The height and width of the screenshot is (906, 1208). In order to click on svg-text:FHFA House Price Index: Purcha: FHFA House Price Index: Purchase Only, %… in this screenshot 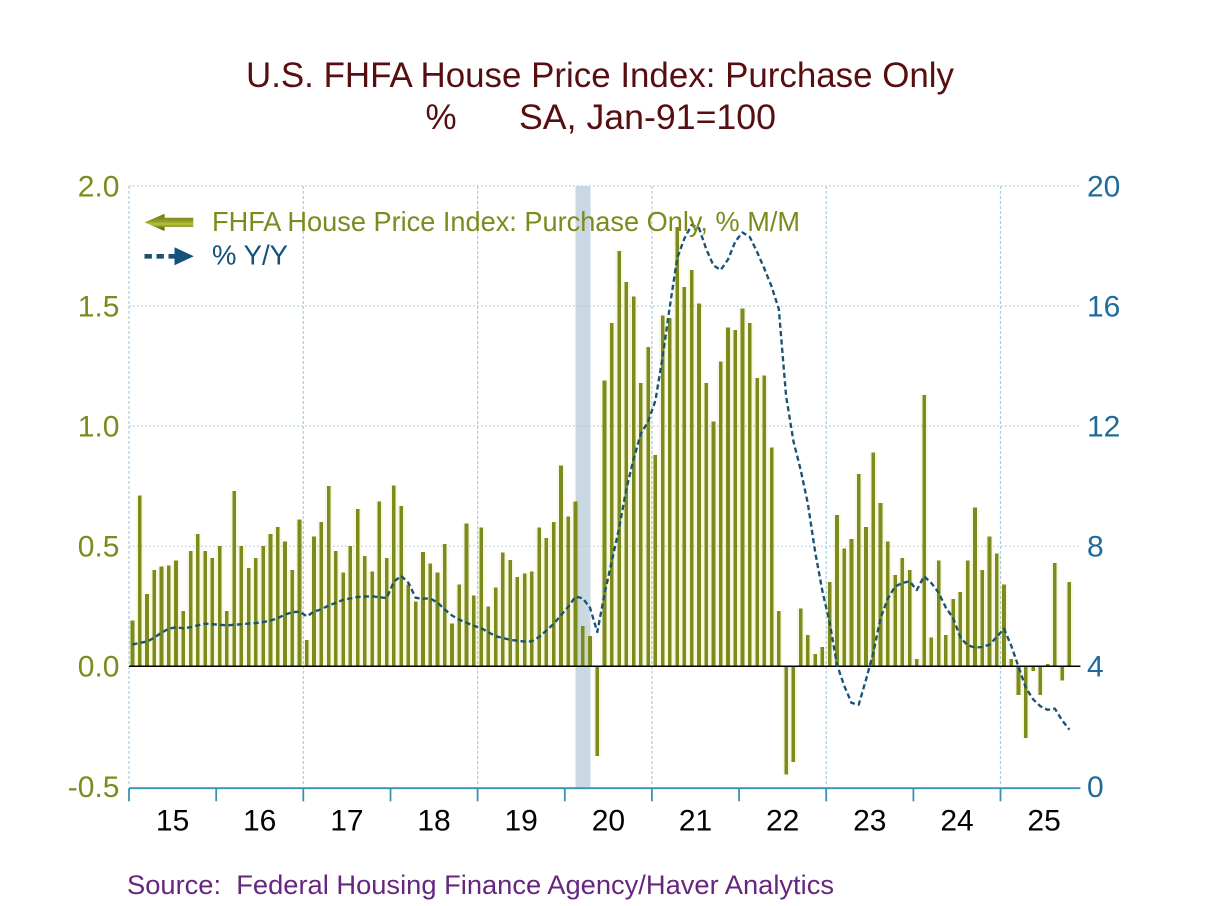, I will do `click(506, 221)`.